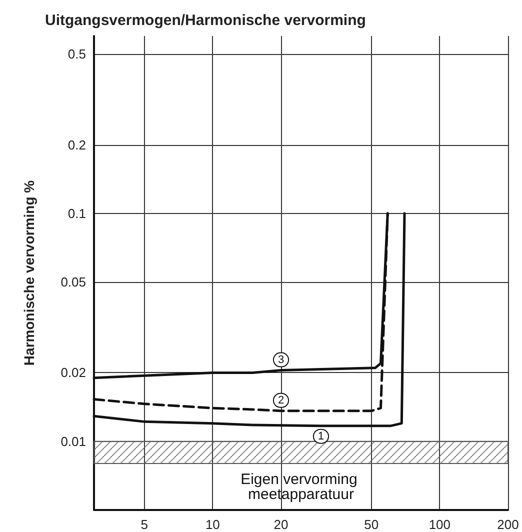  What do you see at coordinates (212, 524) in the screenshot?
I see `x-tick-label: 10` at bounding box center [212, 524].